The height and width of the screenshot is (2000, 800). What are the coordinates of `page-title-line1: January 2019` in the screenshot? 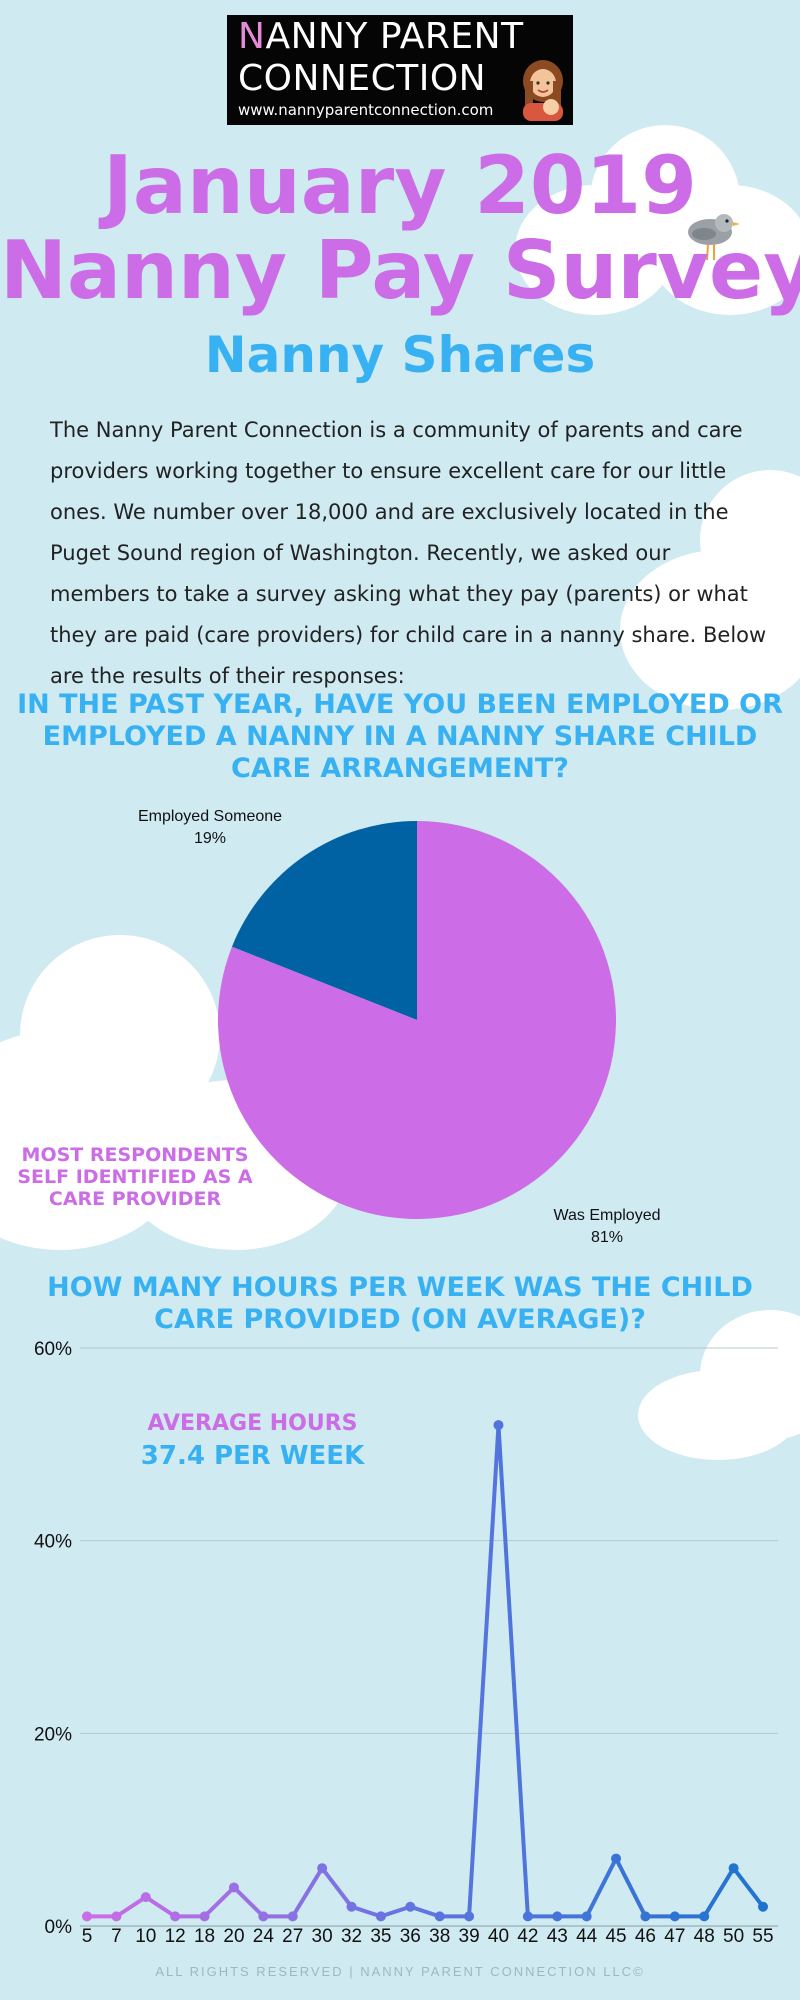 It's located at (400, 185).